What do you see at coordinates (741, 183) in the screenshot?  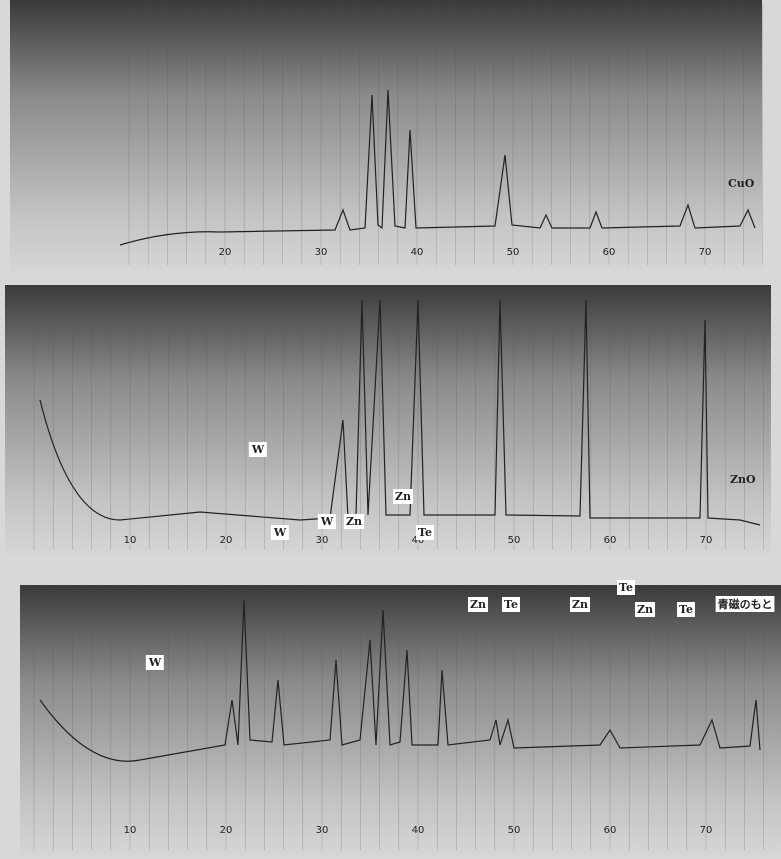 I see `sample-label: CuO` at bounding box center [741, 183].